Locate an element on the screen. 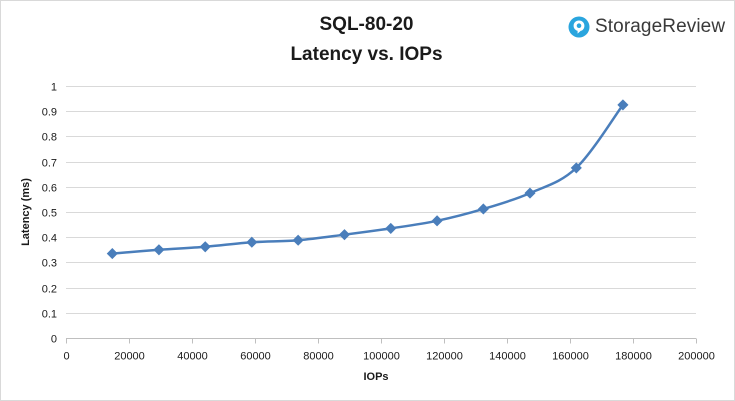 This screenshot has width=735, height=401. y-tick-label: 1 is located at coordinates (54, 88).